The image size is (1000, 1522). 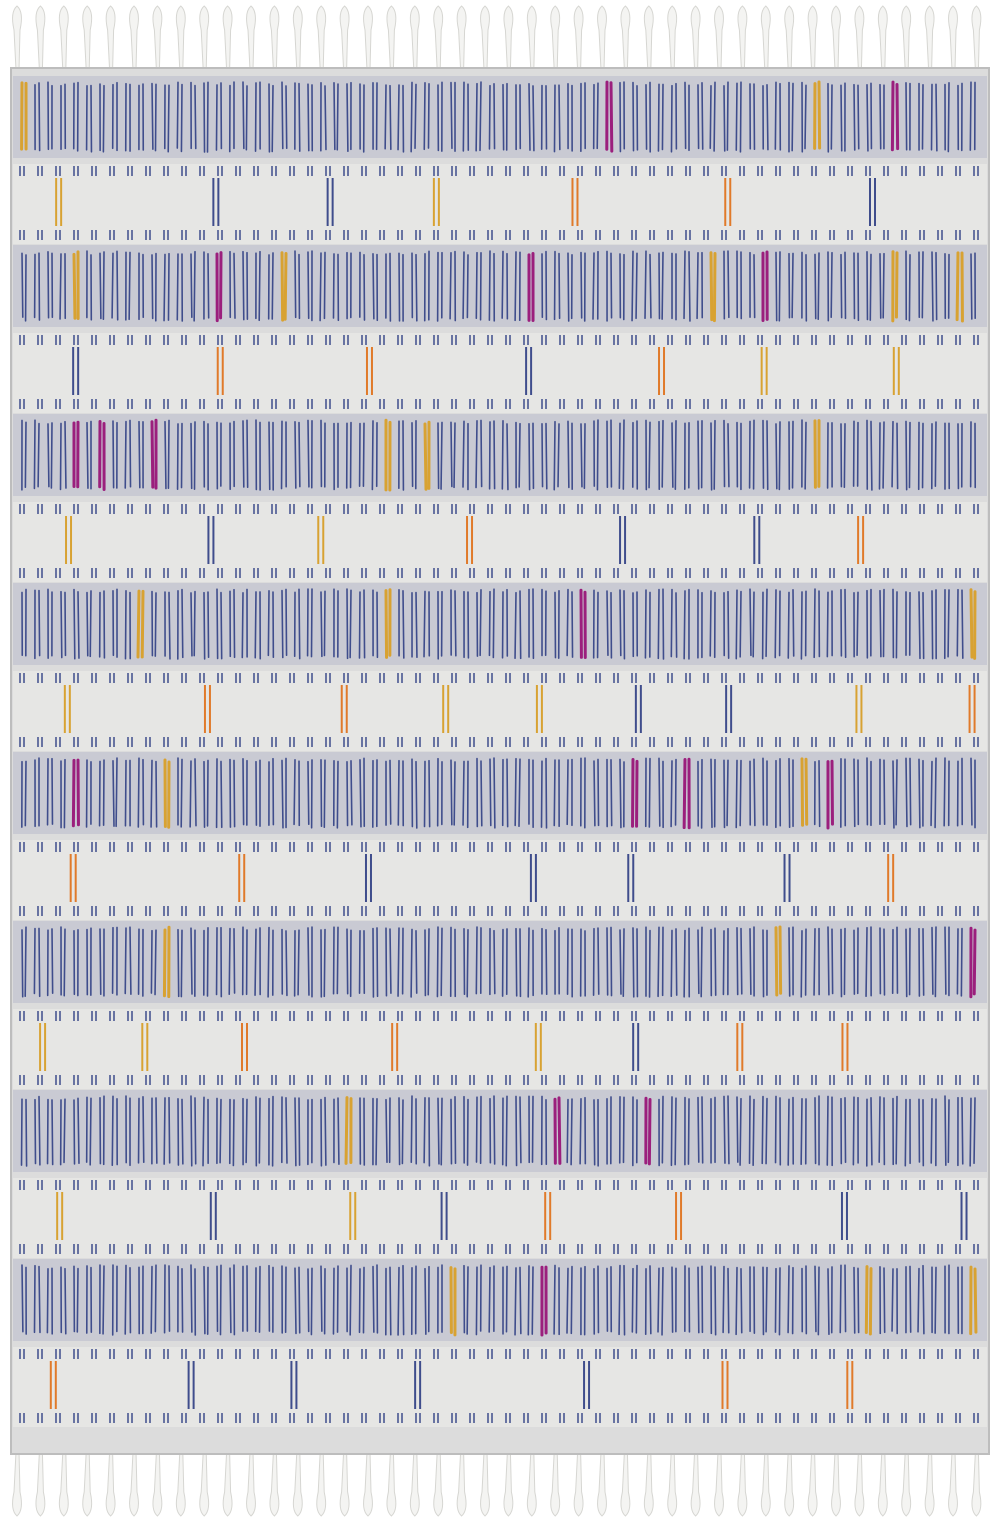 What do you see at coordinates (500, 624) in the screenshot?
I see `dense-band` at bounding box center [500, 624].